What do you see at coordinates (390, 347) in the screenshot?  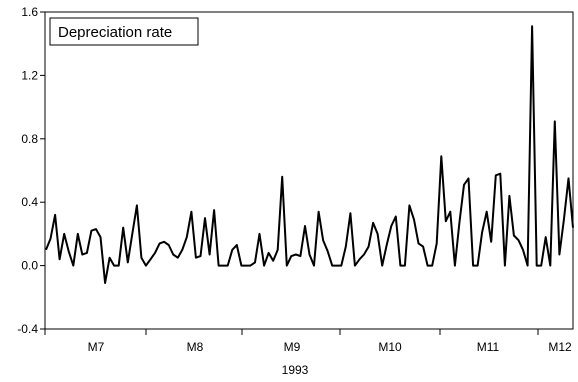 I see `x-month-label: M10` at bounding box center [390, 347].